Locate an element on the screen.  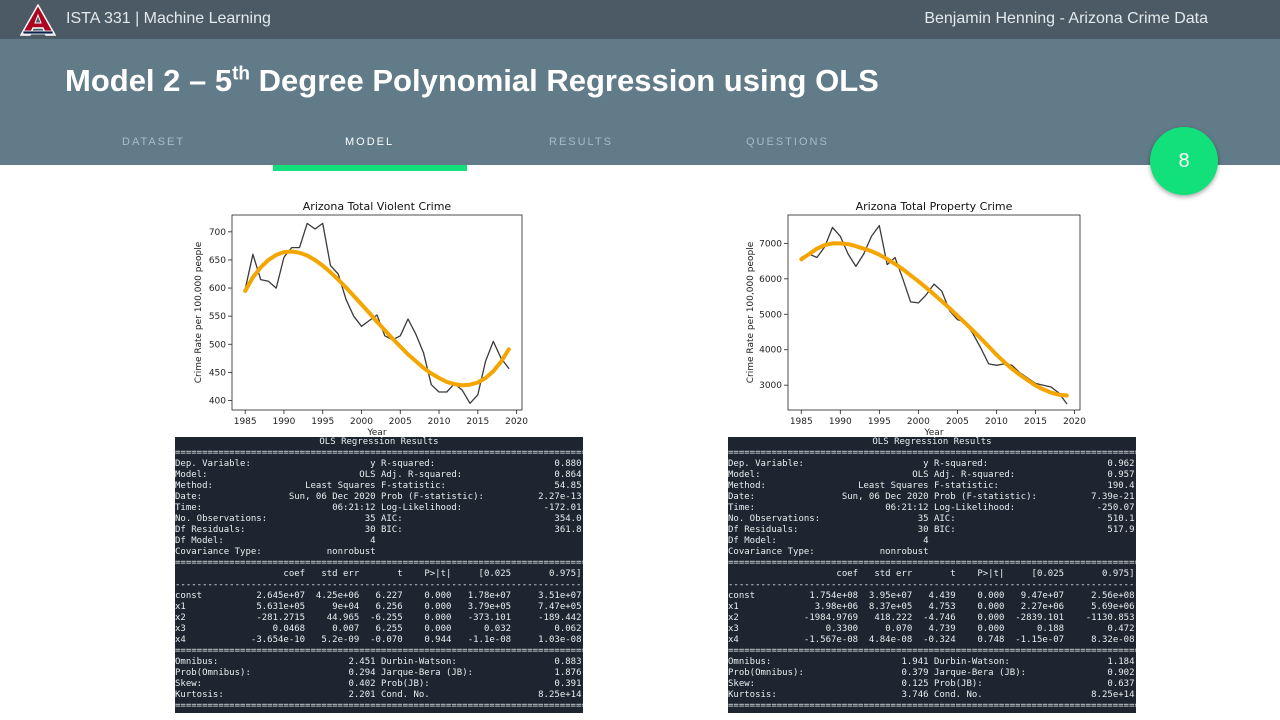
stat-value: 510.1 is located at coordinates (1121, 519).